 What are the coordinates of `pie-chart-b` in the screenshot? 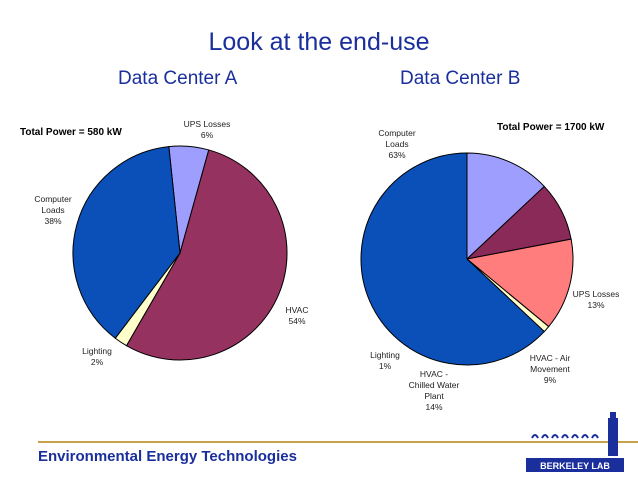 It's located at (467, 259).